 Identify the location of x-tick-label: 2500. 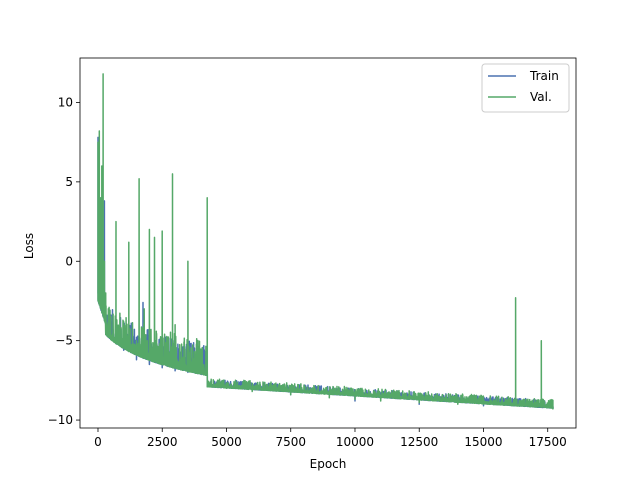
(162, 442).